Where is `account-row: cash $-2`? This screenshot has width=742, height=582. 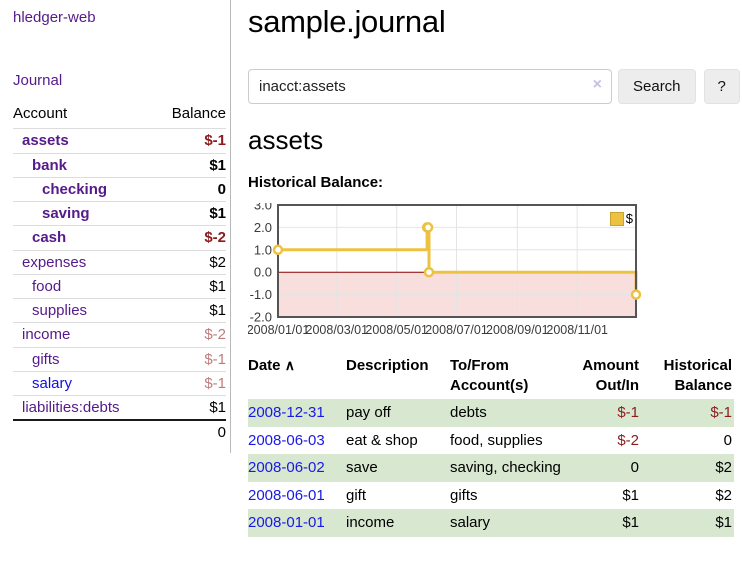 account-row: cash $-2 is located at coordinates (119, 237).